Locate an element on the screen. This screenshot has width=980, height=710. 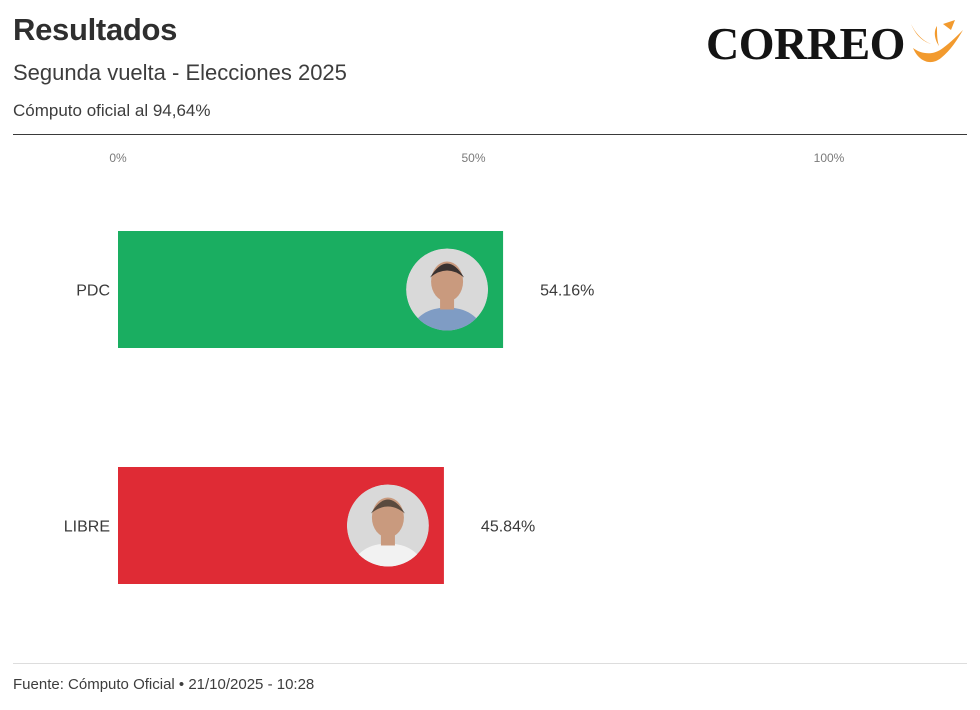
value-label: 54.16% is located at coordinates (567, 291).